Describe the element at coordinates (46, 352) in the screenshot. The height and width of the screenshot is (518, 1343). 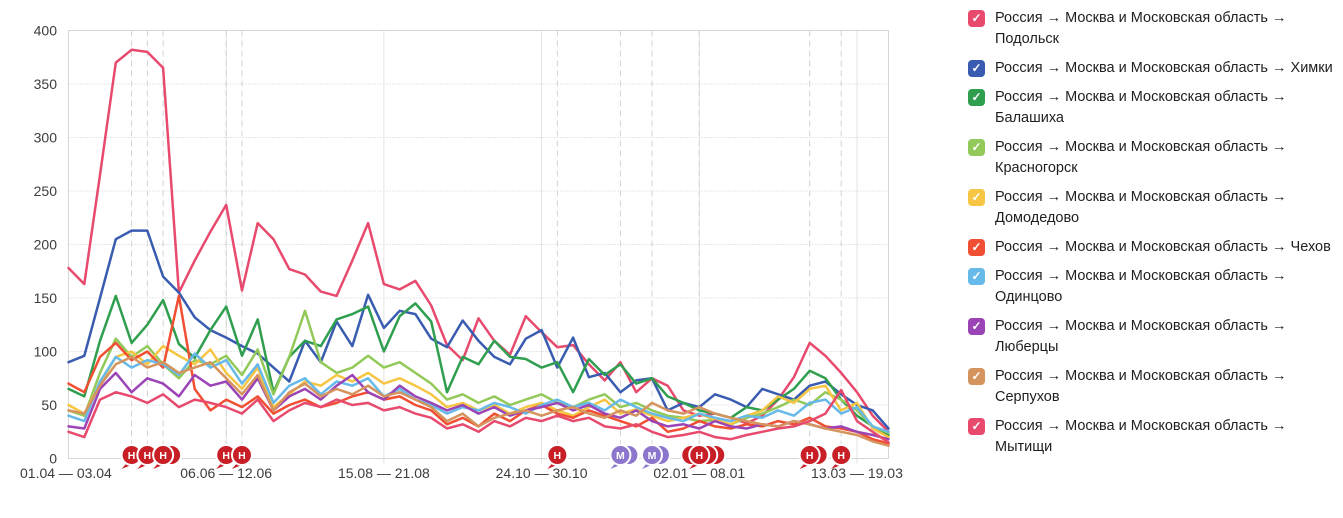
I see `y-axis-label: 100` at that location.